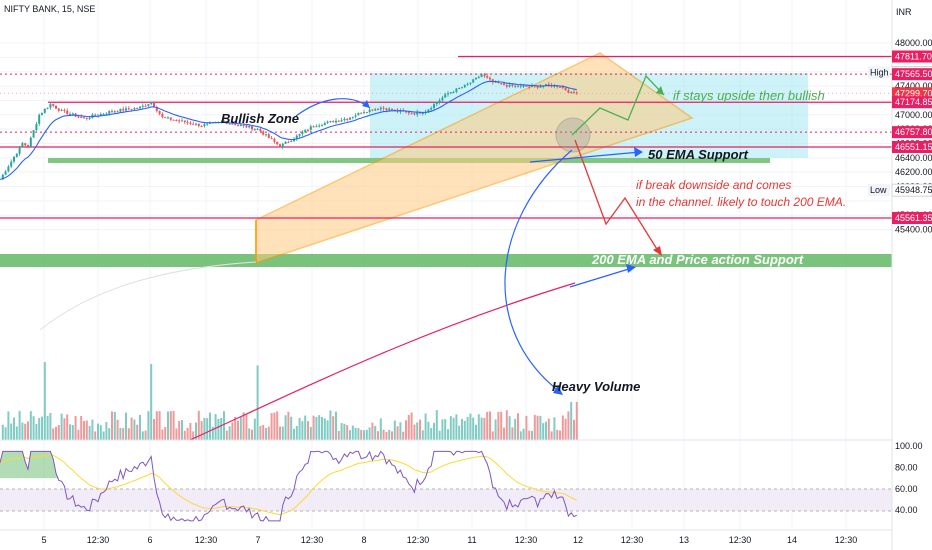  What do you see at coordinates (289, 486) in the screenshot?
I see `rsi-line` at bounding box center [289, 486].